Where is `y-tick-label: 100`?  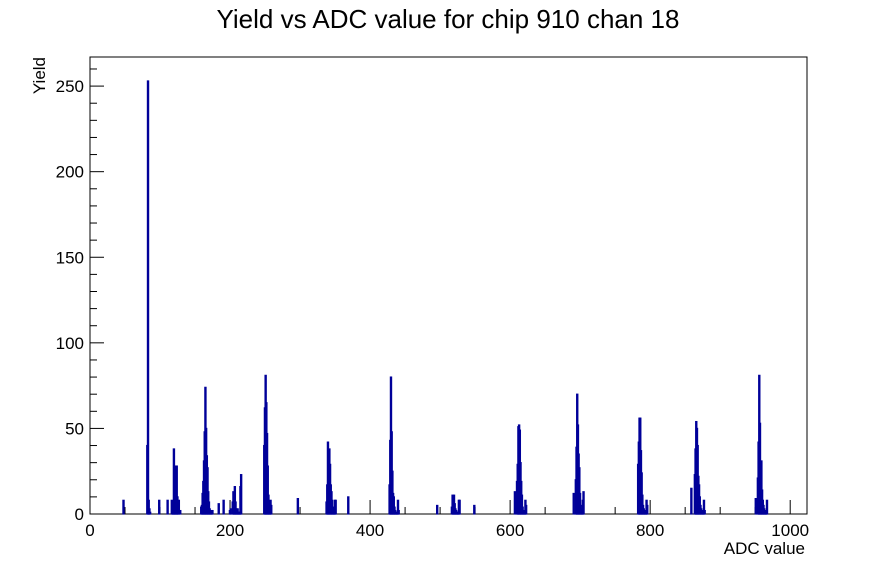 y-tick-label: 100 is located at coordinates (70, 343).